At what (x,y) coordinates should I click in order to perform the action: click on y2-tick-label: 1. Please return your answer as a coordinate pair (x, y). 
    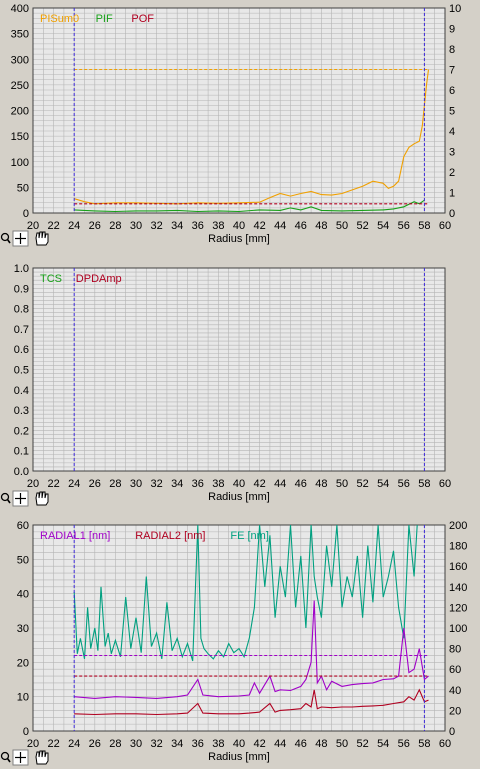
    Looking at the image, I should click on (452, 194).